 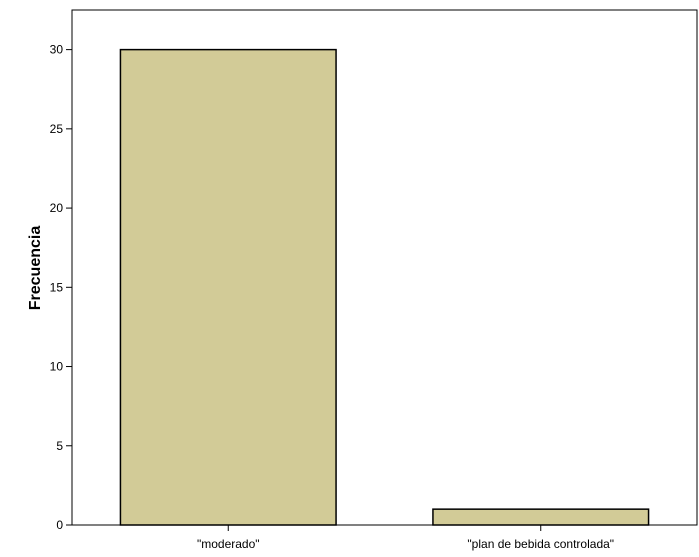 What do you see at coordinates (59, 446) in the screenshot?
I see `y-tick-label: 5` at bounding box center [59, 446].